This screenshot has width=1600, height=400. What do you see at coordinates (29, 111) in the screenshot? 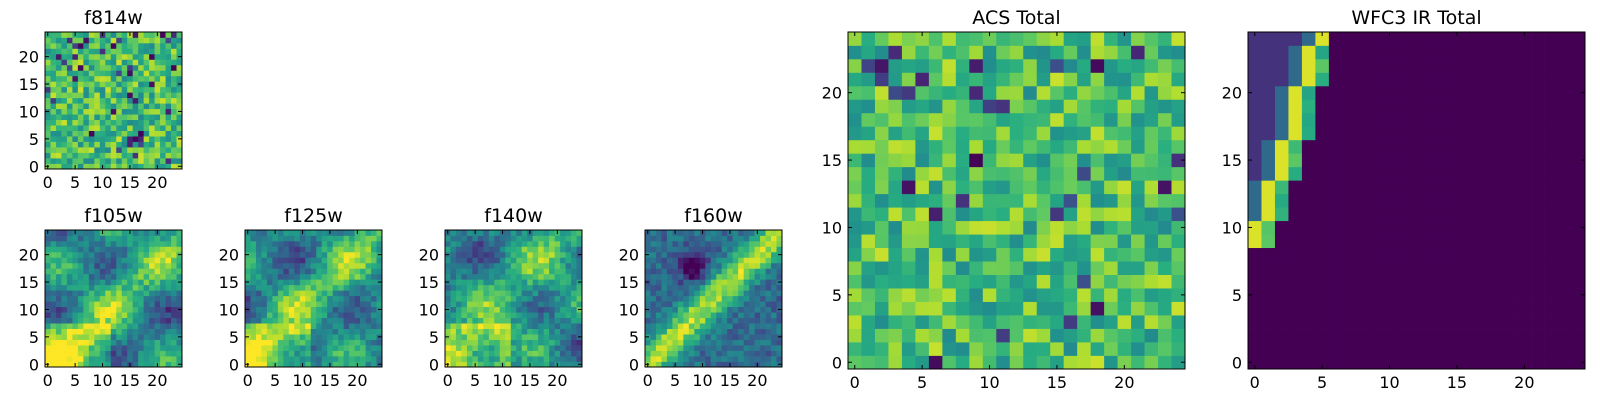
I see `y-tick-label: 10` at bounding box center [29, 111].